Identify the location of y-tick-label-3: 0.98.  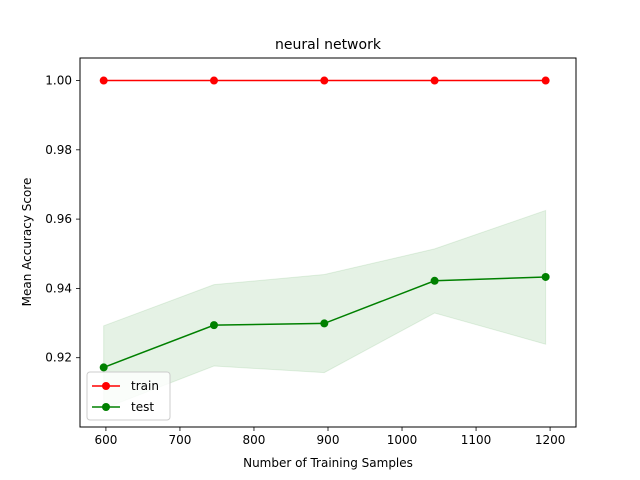
(58, 150).